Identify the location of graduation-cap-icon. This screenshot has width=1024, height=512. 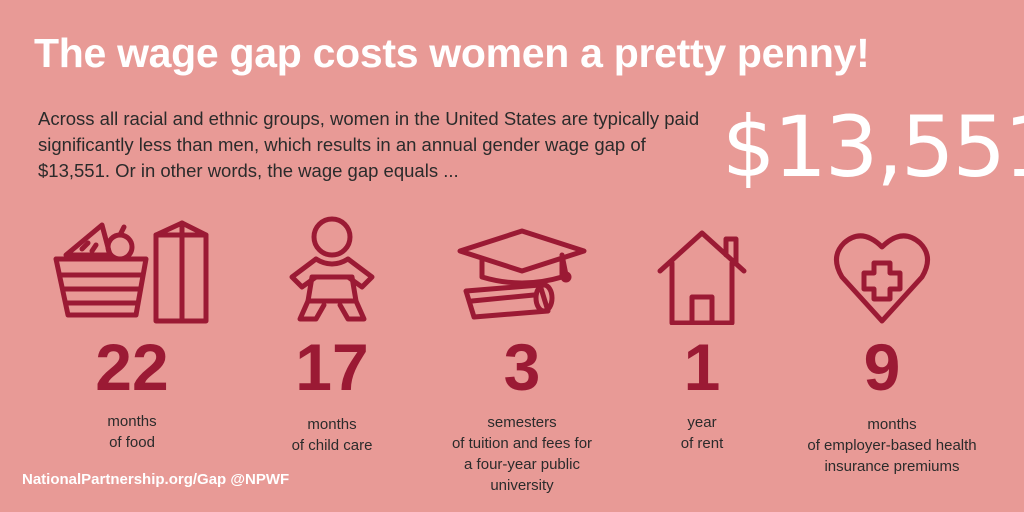
(522, 274).